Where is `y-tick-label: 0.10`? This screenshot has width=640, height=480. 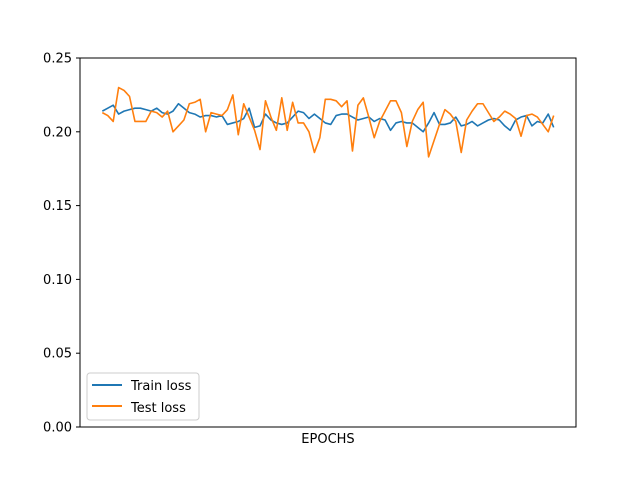
y-tick-label: 0.10 is located at coordinates (57, 280).